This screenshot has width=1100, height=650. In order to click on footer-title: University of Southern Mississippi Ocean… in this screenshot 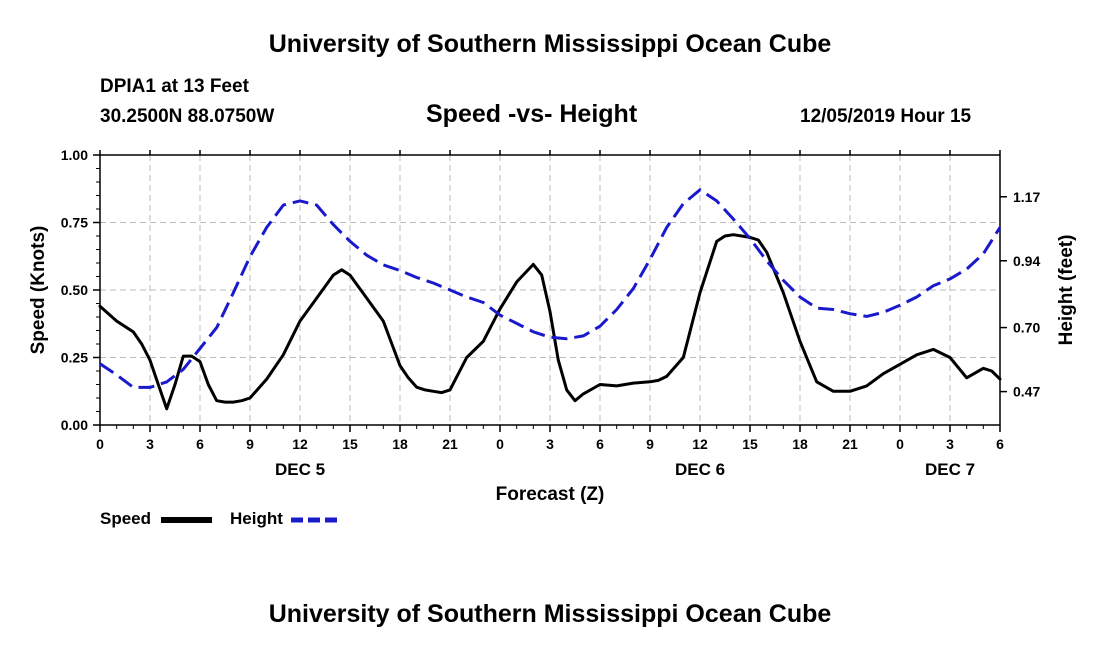, I will do `click(550, 614)`.